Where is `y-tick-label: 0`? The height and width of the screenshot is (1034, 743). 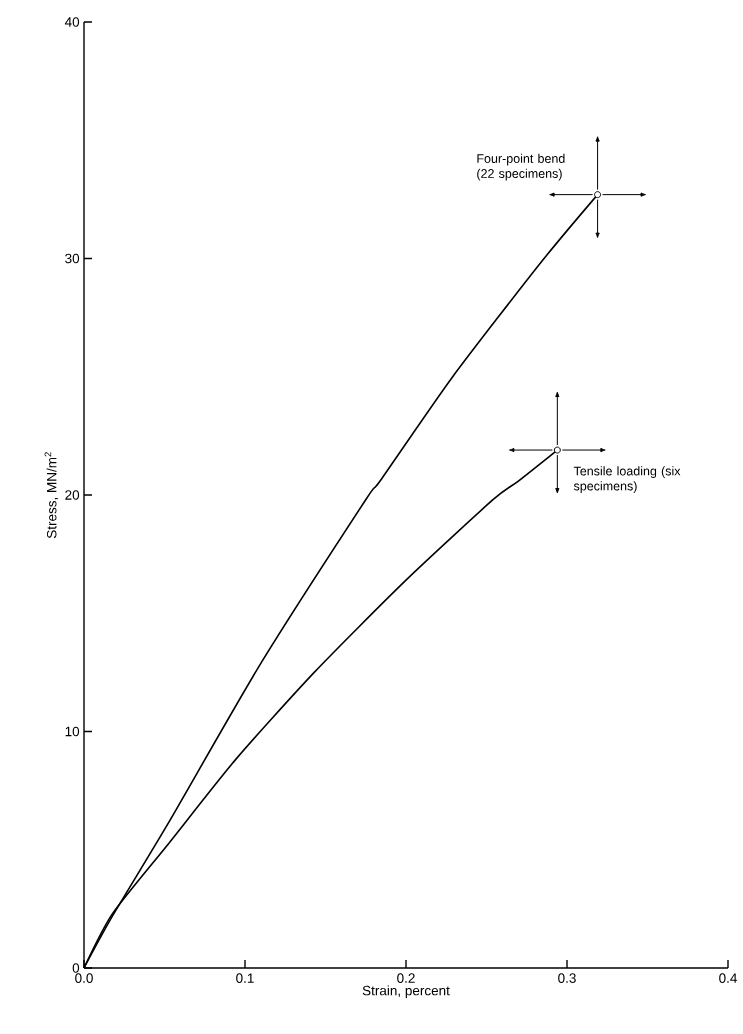 y-tick-label: 0 is located at coordinates (76, 968).